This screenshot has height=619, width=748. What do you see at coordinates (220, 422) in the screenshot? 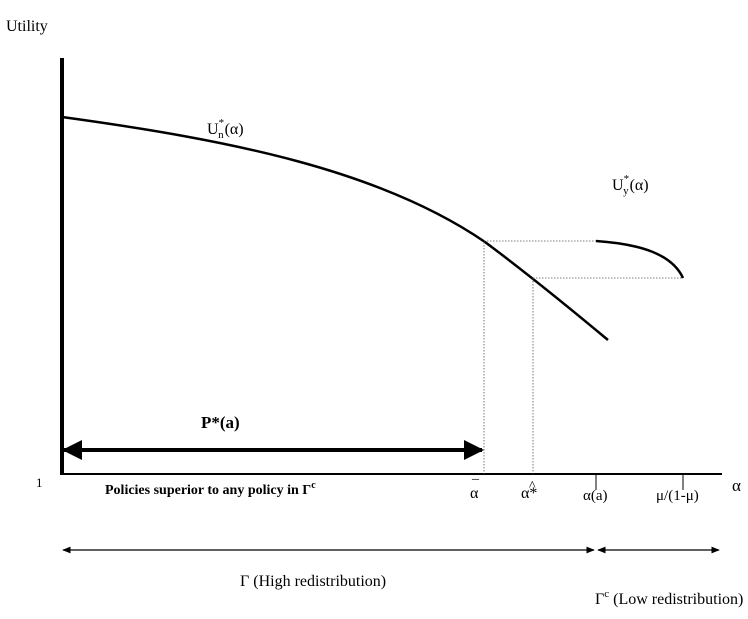
I see `p-star-label: P*(a)` at bounding box center [220, 422].